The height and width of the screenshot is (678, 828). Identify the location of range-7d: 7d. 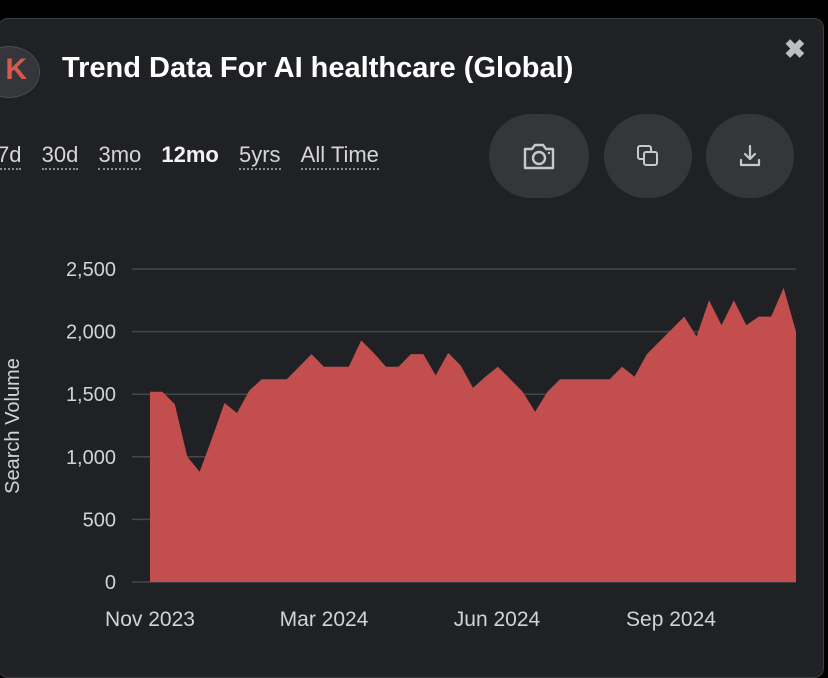
(11, 156).